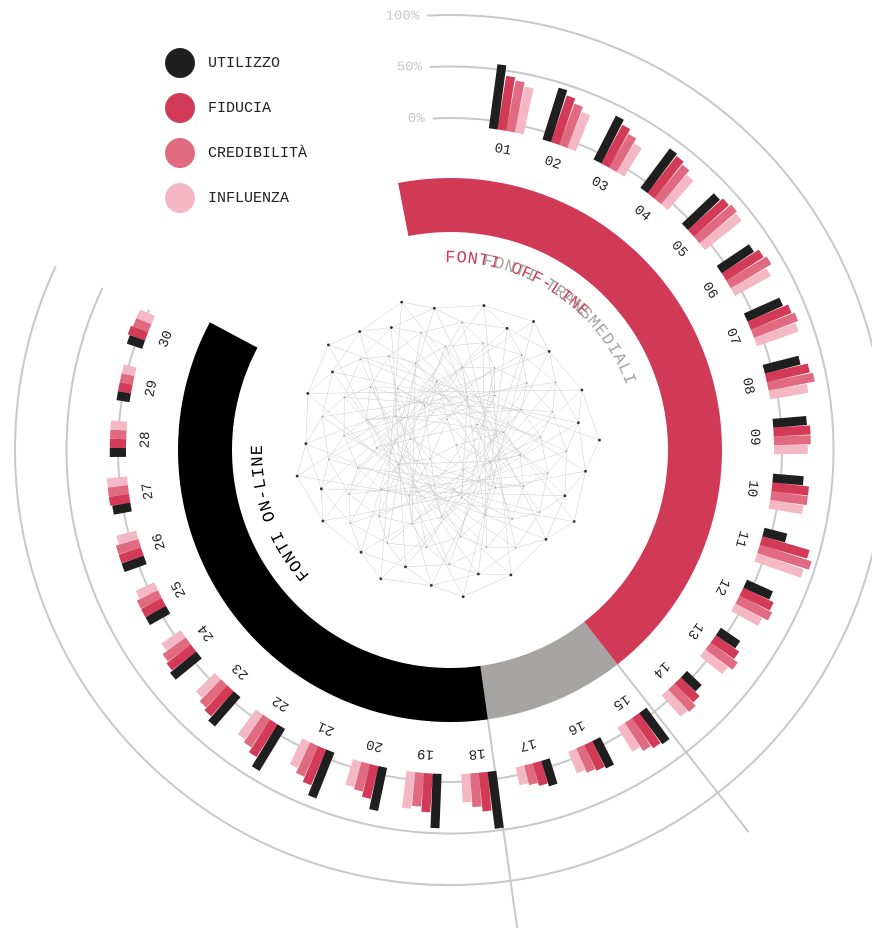 The width and height of the screenshot is (872, 928). Describe the element at coordinates (477, 752) in the screenshot. I see `category-label: 18` at that location.